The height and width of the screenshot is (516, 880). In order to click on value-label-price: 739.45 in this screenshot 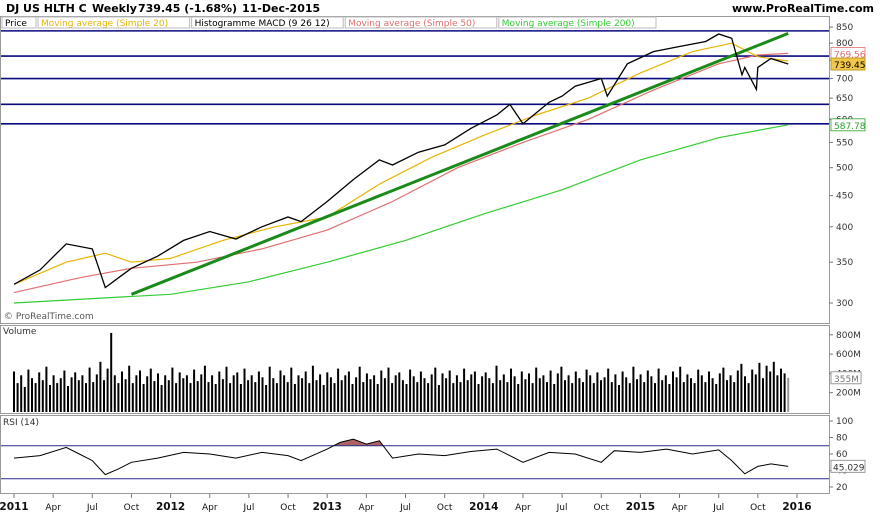, I will do `click(850, 66)`.